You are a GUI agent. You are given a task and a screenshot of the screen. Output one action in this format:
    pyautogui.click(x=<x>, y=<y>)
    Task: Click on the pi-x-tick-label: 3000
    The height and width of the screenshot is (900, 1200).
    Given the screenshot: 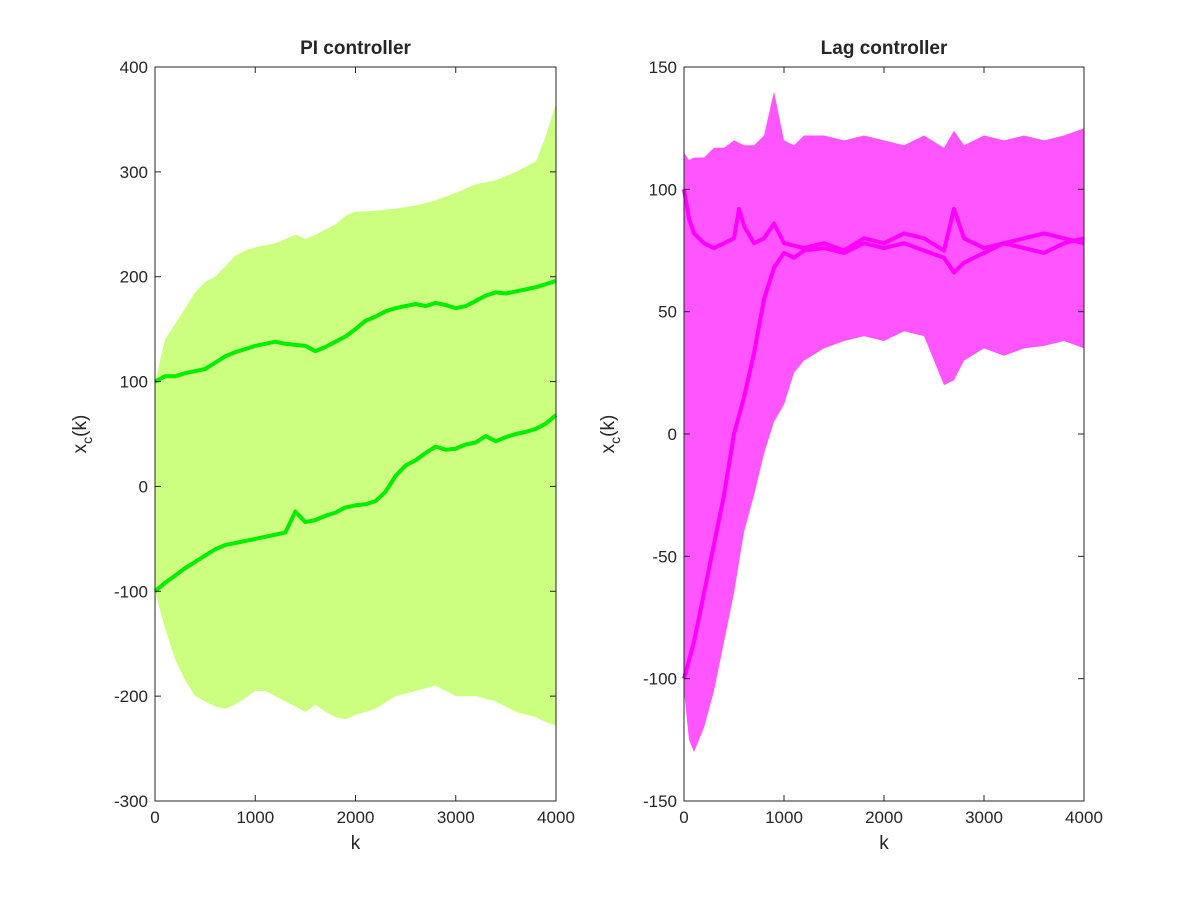 What is the action you would take?
    pyautogui.click(x=456, y=817)
    